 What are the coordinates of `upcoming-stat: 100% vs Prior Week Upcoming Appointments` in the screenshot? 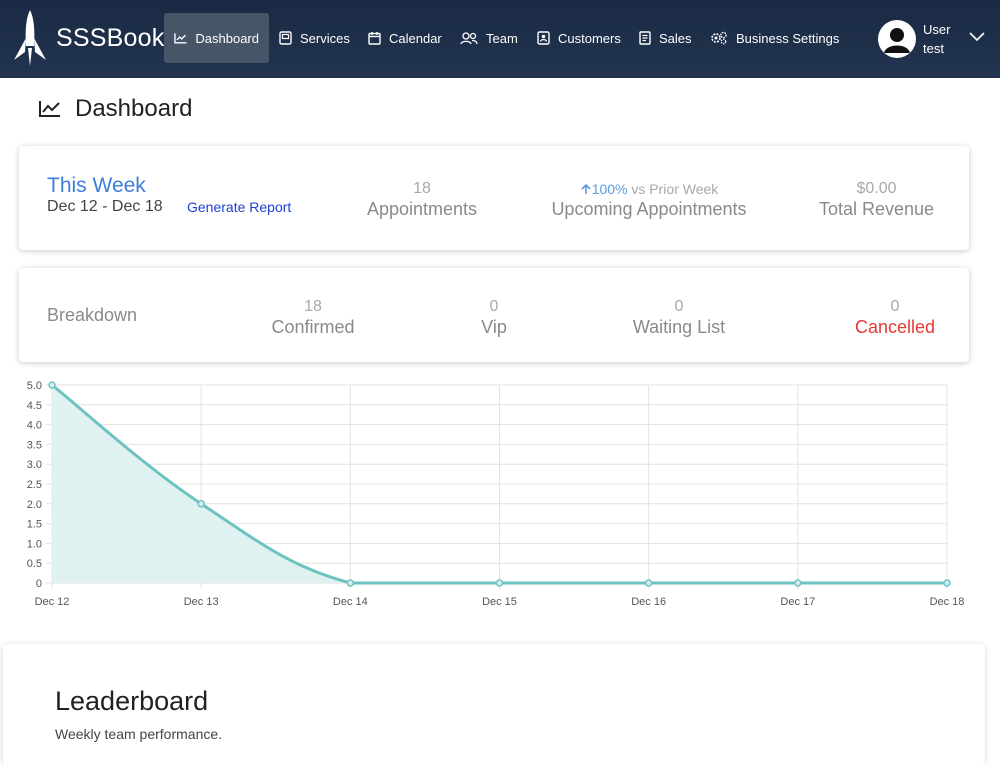 It's located at (649, 200).